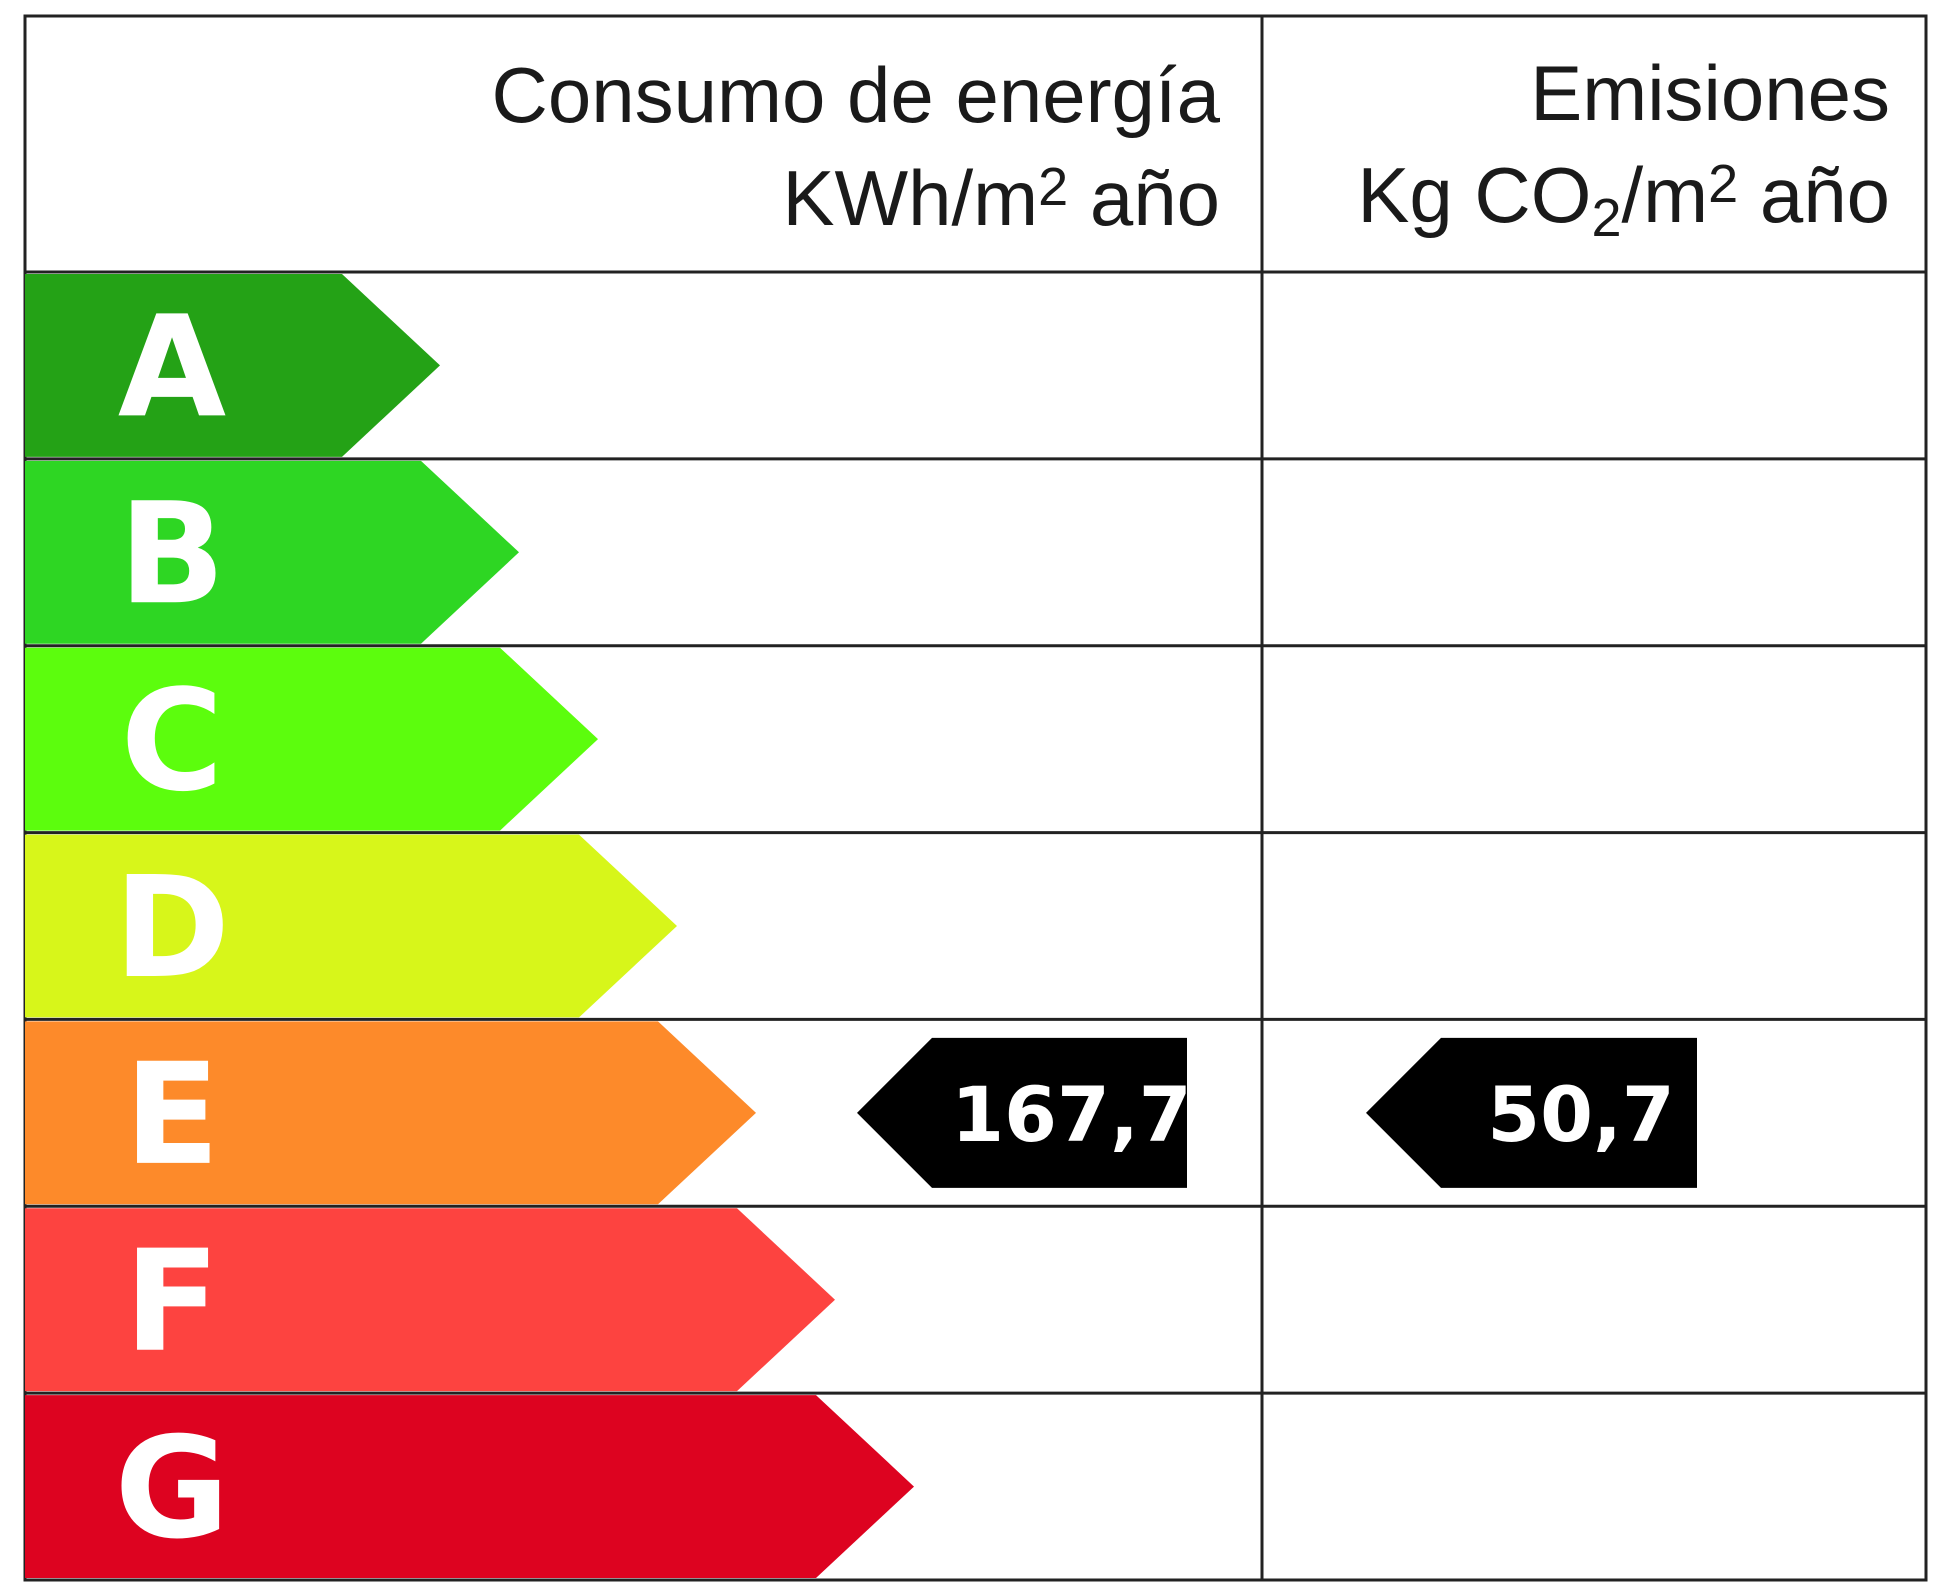 This screenshot has height=1596, width=1944. I want to click on class-letter-e: E, so click(172, 1115).